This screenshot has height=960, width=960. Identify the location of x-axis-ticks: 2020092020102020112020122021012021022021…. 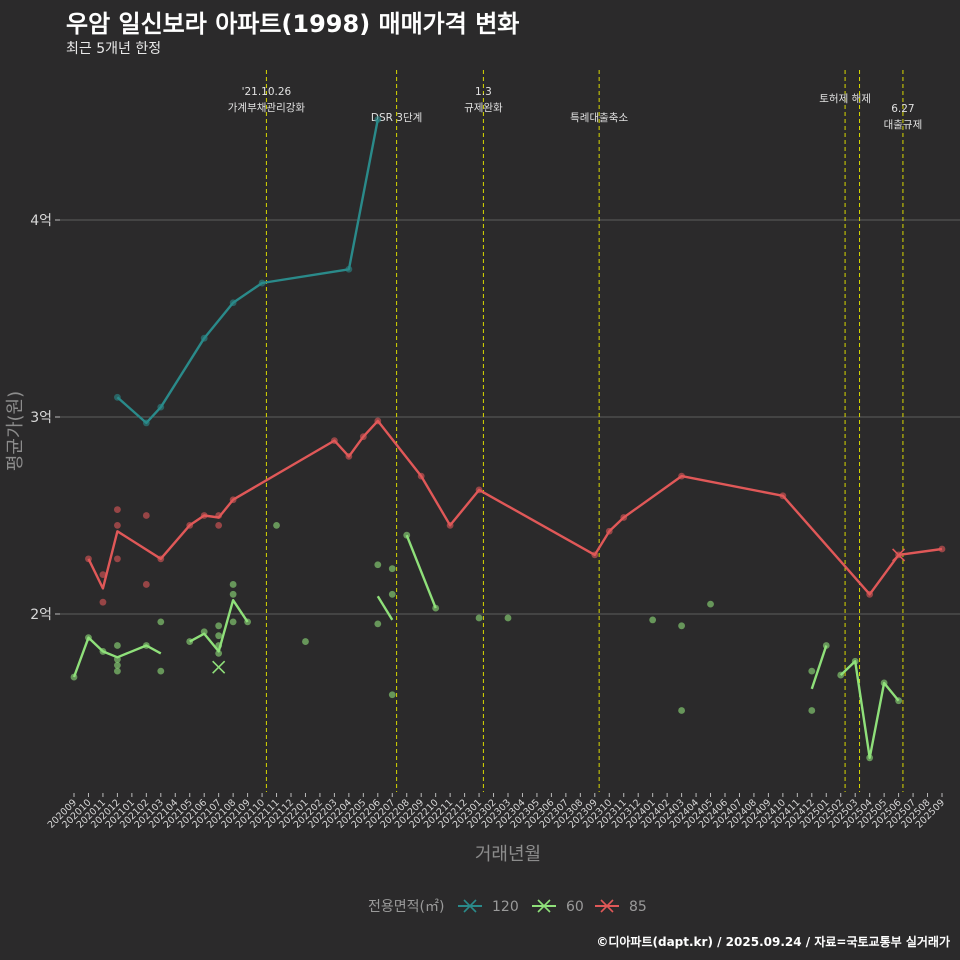
(496, 812).